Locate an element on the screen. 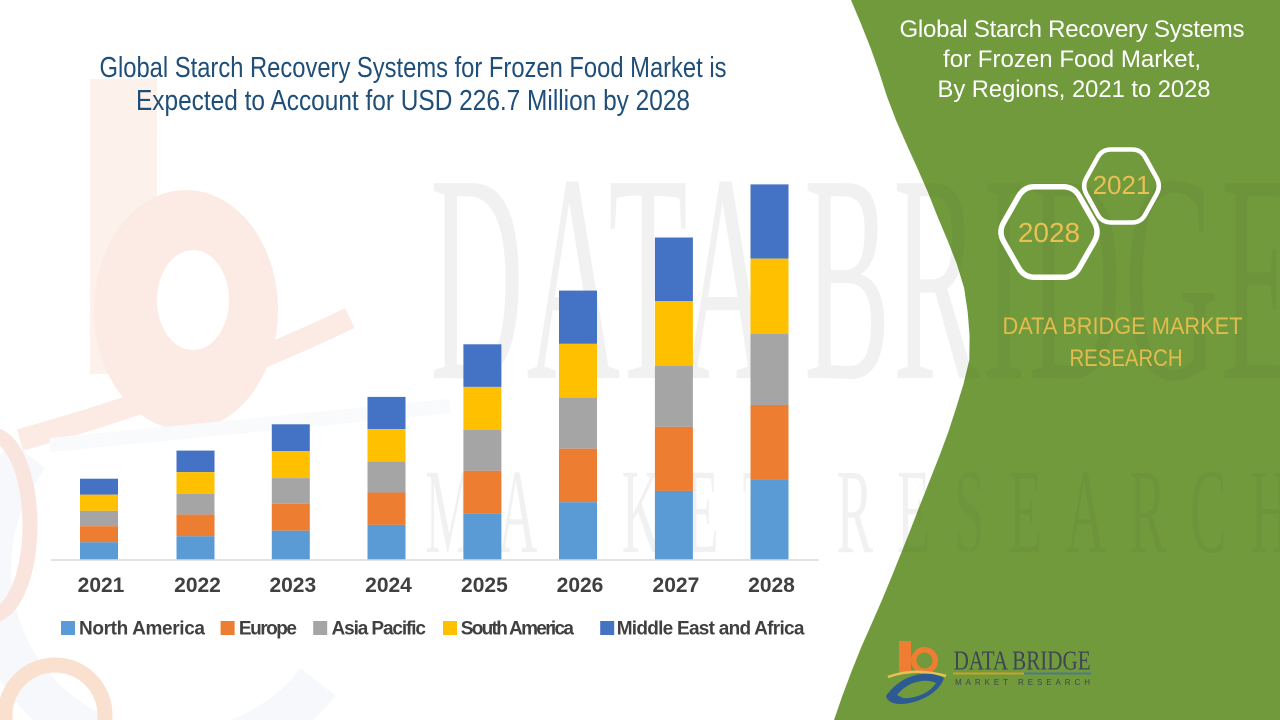  svg-text: South America is located at coordinates (518, 629).